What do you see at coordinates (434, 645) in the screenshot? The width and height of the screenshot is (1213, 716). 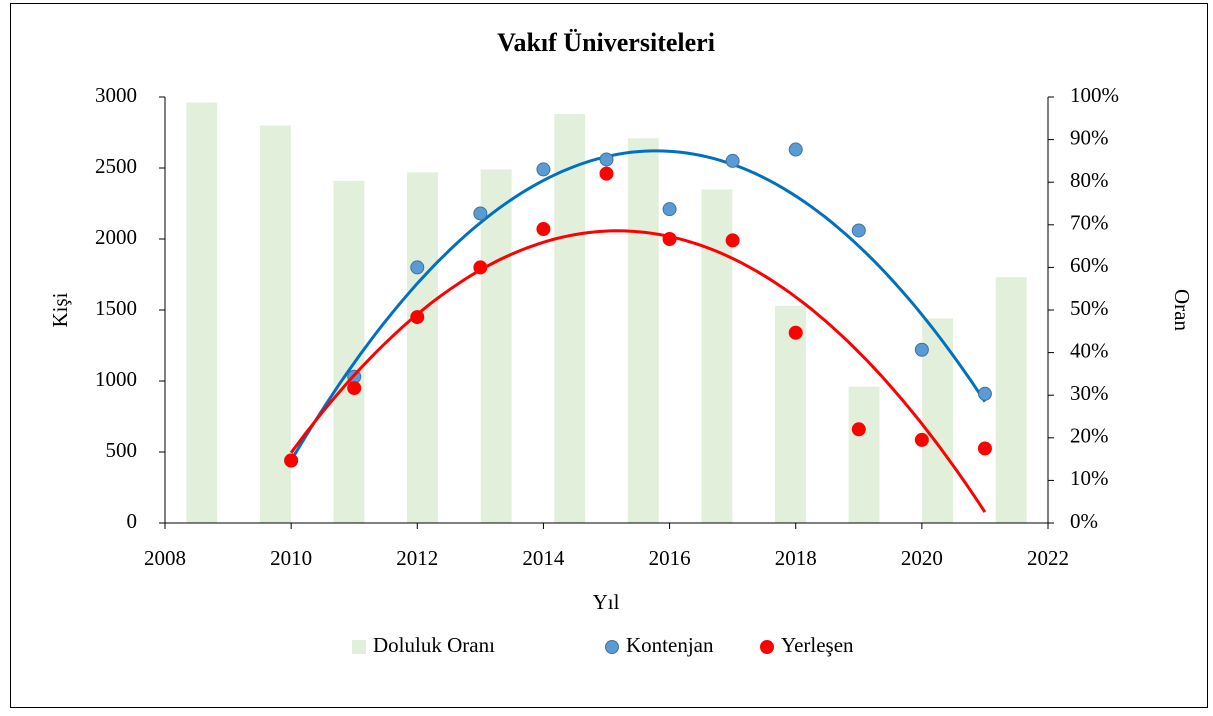 I see `legend-label: Doluluk Oranı` at bounding box center [434, 645].